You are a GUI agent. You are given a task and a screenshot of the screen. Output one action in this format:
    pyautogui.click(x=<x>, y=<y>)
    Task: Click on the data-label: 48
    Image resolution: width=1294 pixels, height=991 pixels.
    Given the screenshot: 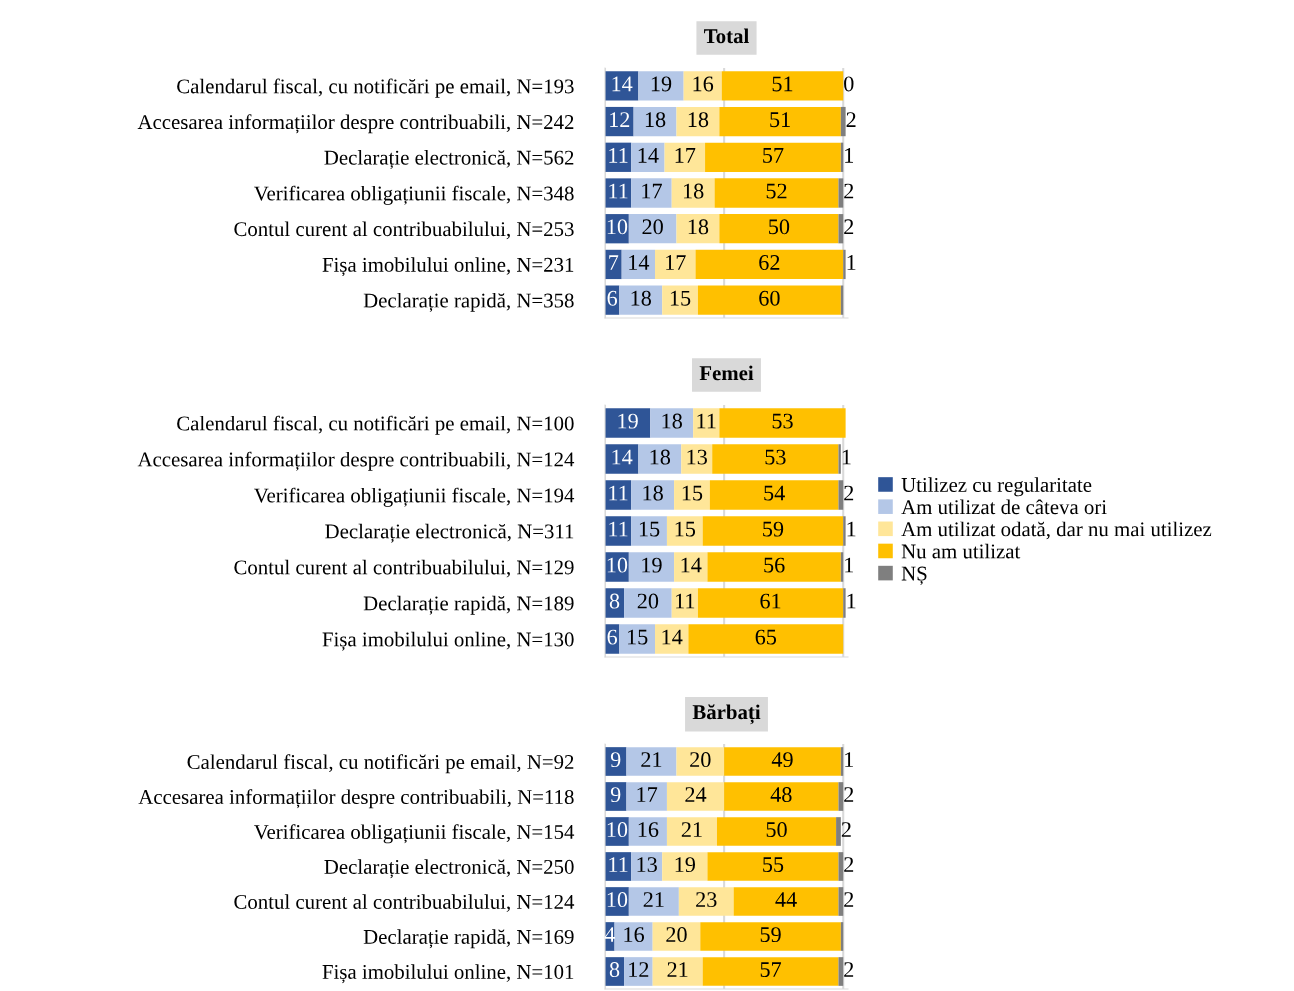 What is the action you would take?
    pyautogui.click(x=781, y=795)
    